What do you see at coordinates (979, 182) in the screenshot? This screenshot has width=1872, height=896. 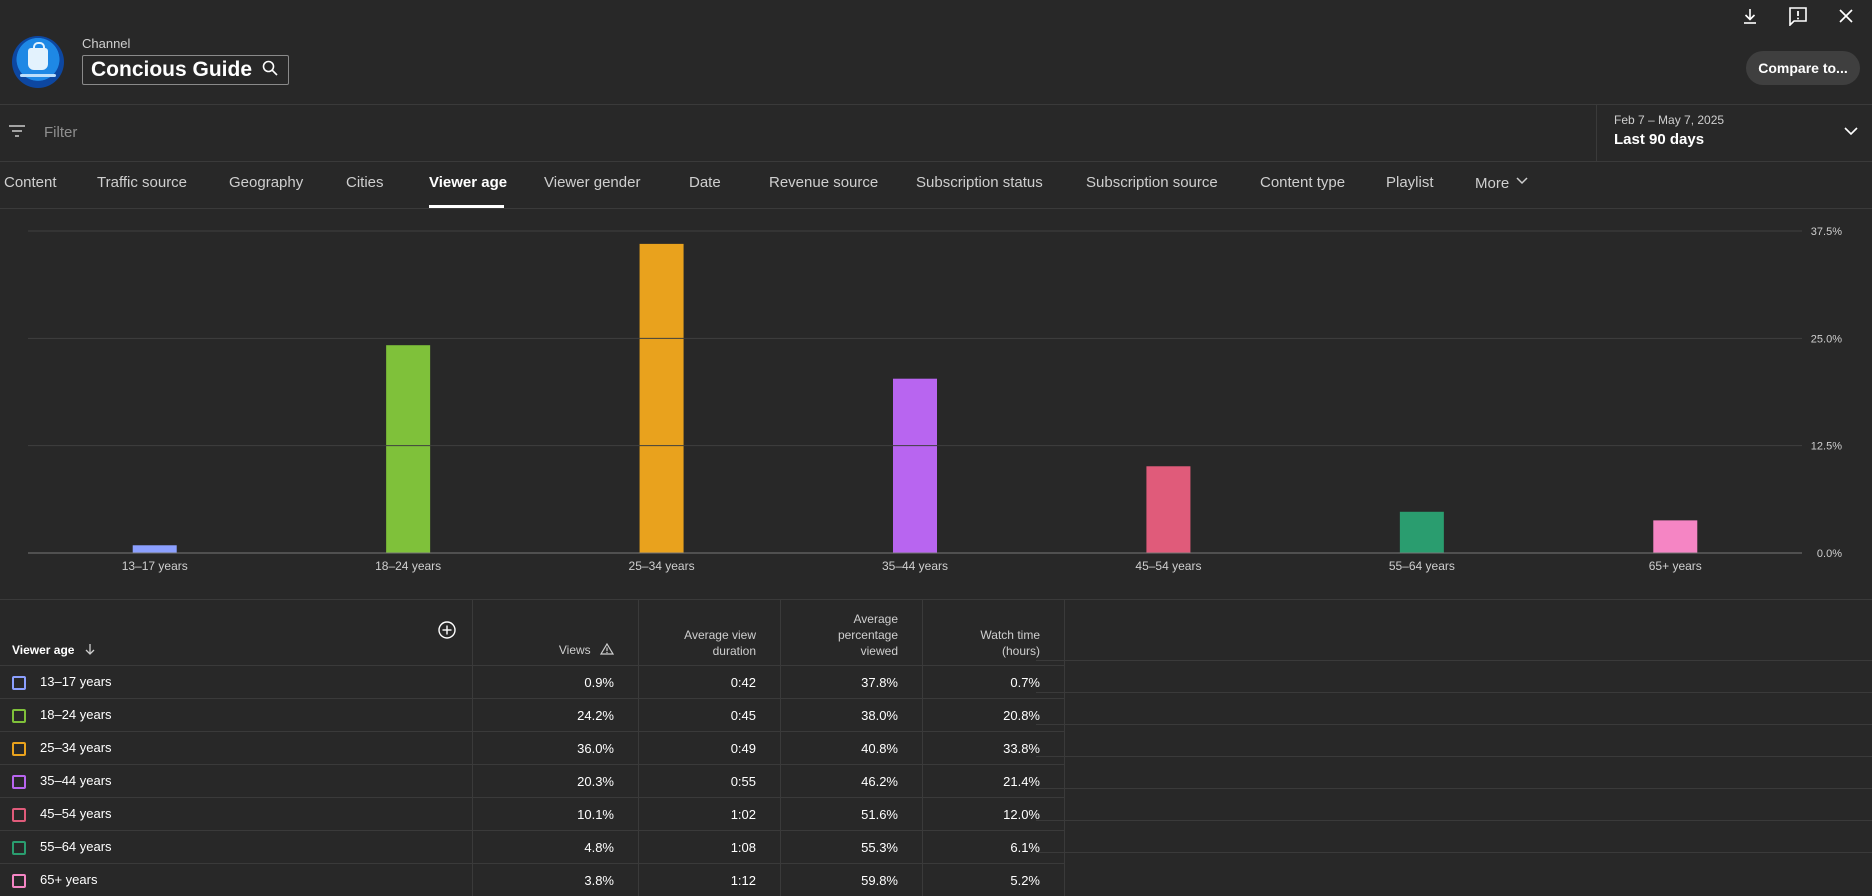 I see `tab-subscription-status: Subscription status` at bounding box center [979, 182].